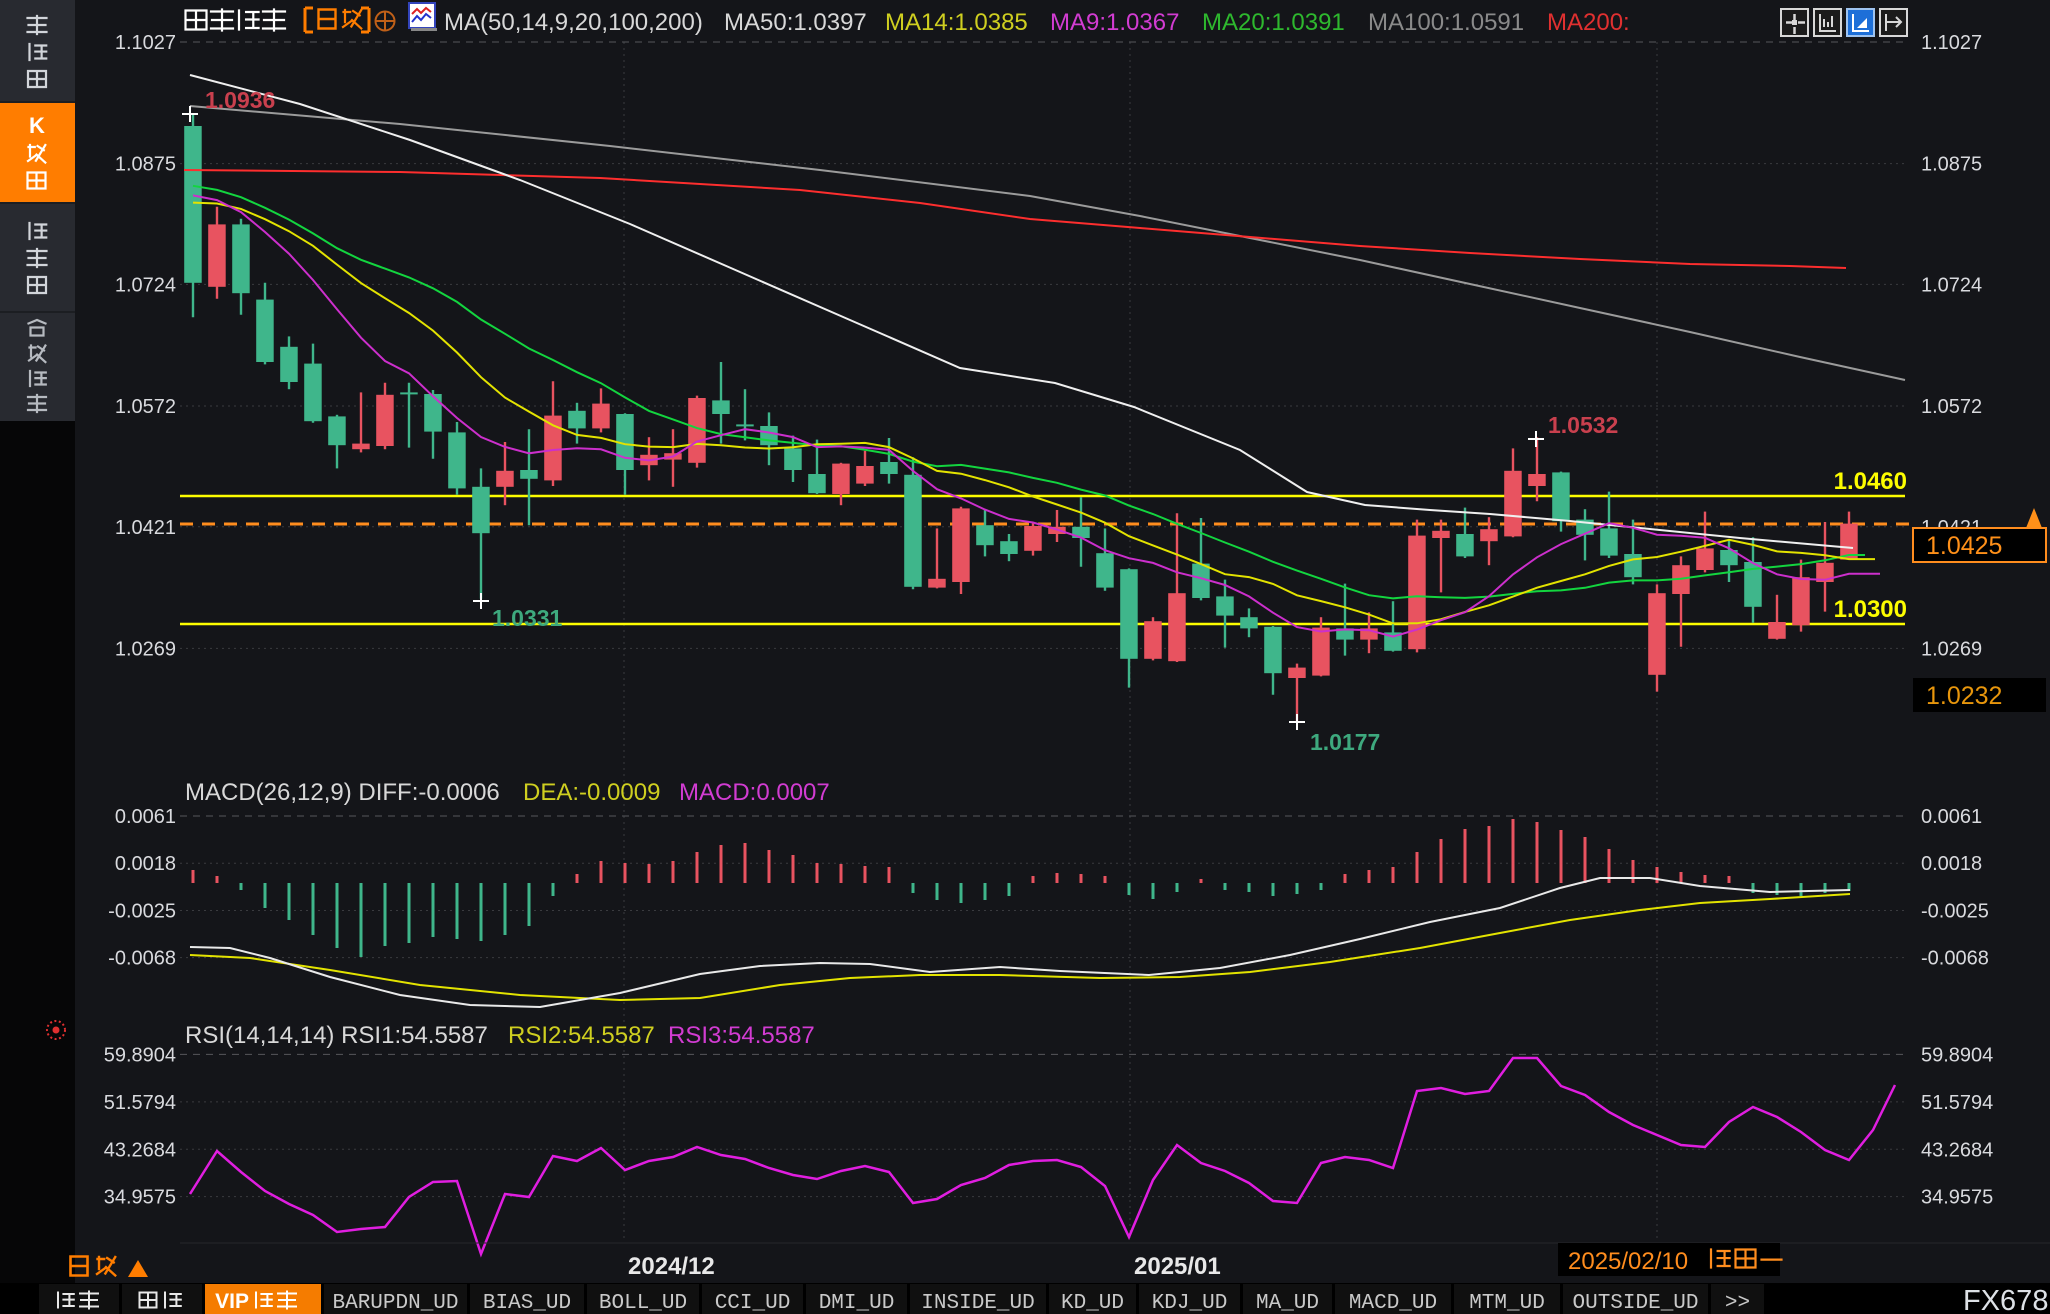 The height and width of the screenshot is (1314, 2050). I want to click on svg-text: MA200:, so click(1588, 22).